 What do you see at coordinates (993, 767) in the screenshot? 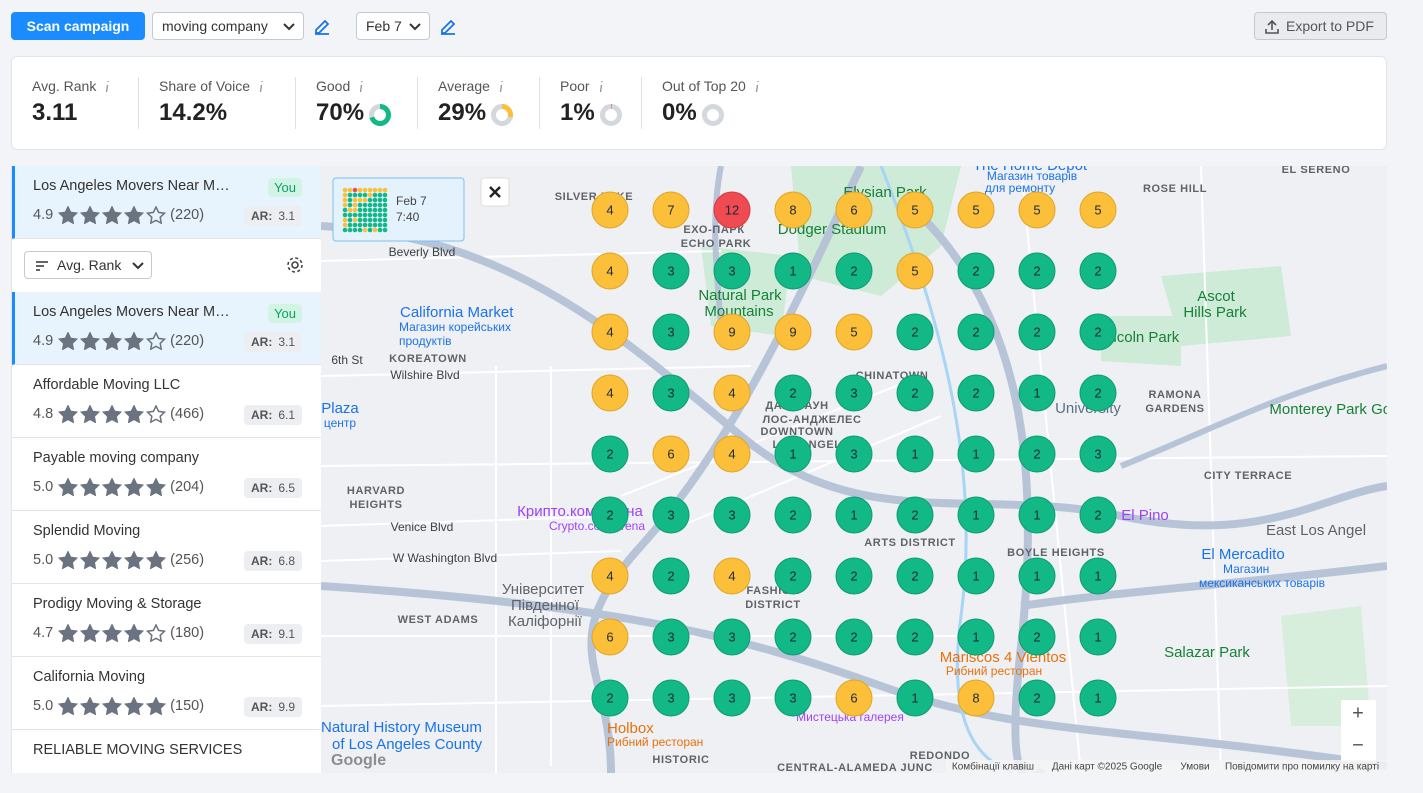
I see `footer-link: Комбінації клавіш` at bounding box center [993, 767].